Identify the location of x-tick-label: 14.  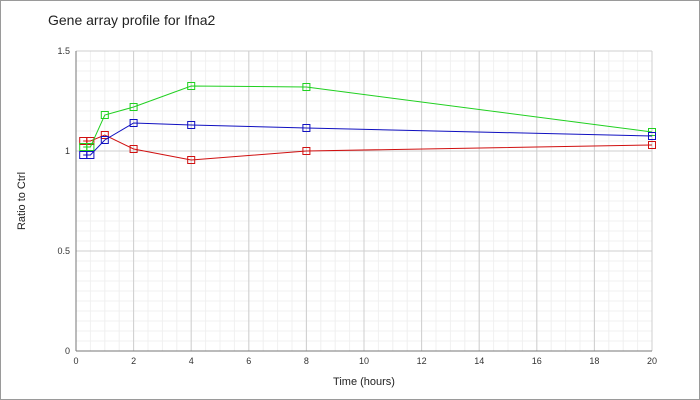
(479, 361).